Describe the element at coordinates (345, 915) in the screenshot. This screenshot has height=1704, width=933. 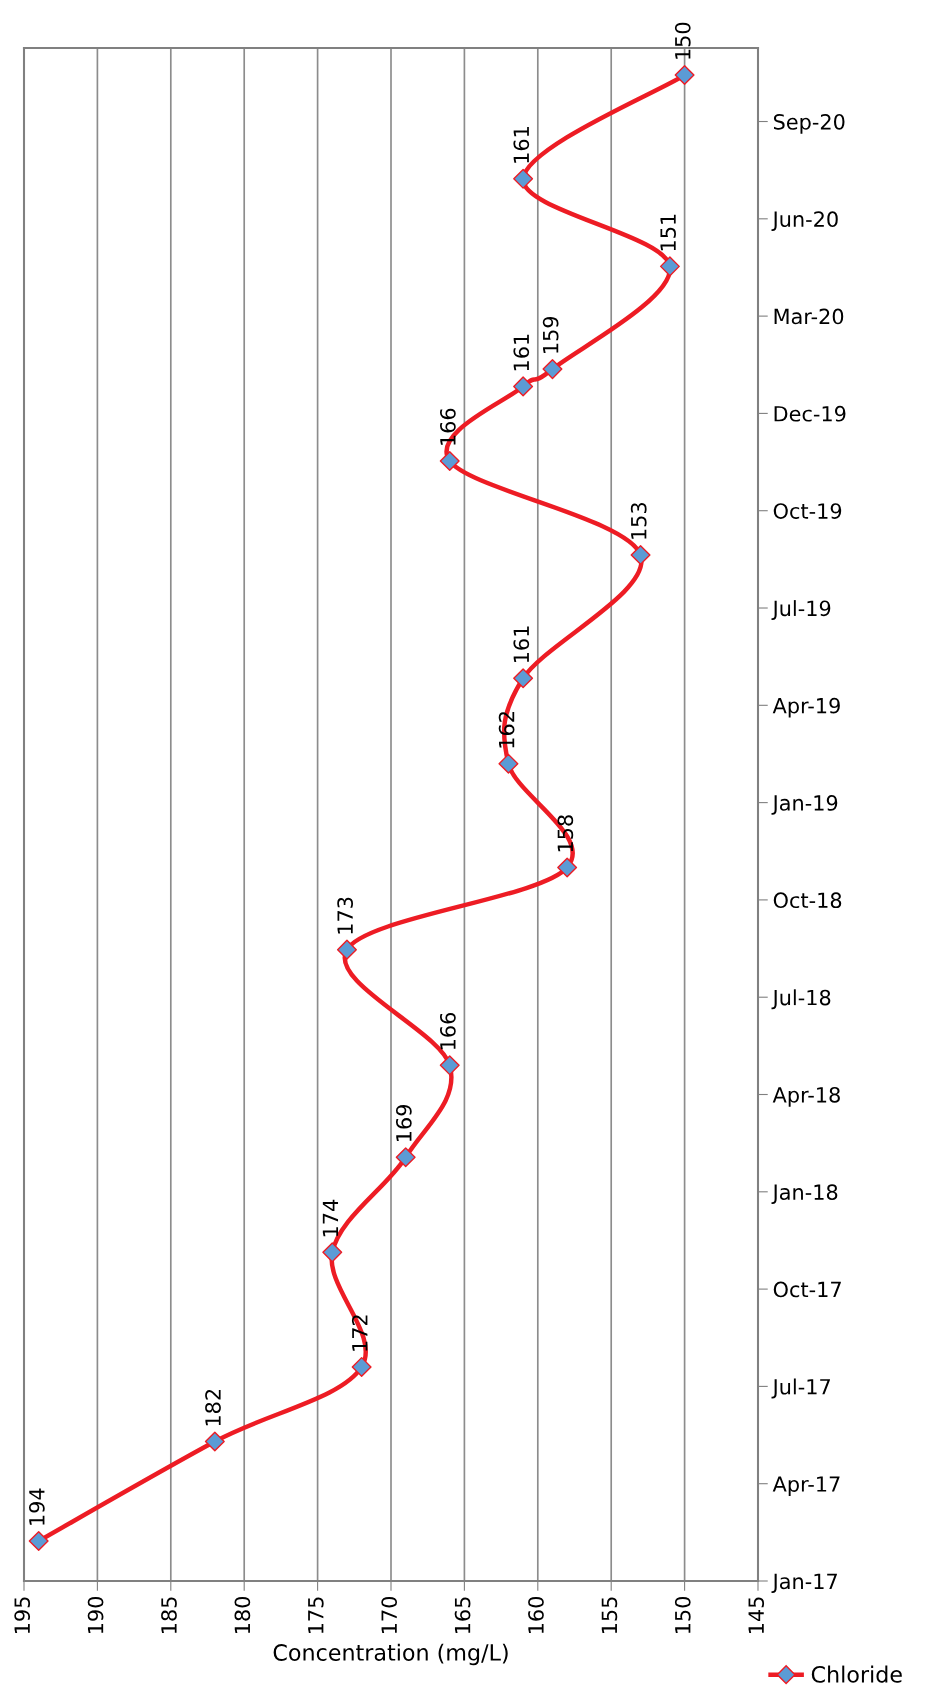
I see `data-label: 173` at that location.